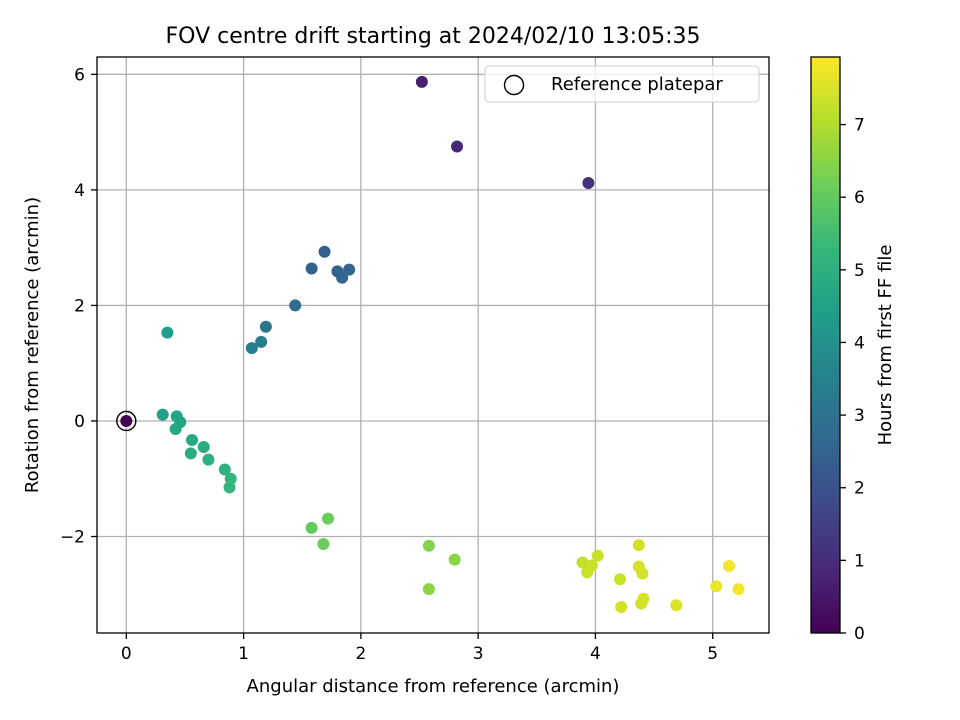 The height and width of the screenshot is (720, 960). Describe the element at coordinates (79, 75) in the screenshot. I see `y-tick-label: 6` at that location.